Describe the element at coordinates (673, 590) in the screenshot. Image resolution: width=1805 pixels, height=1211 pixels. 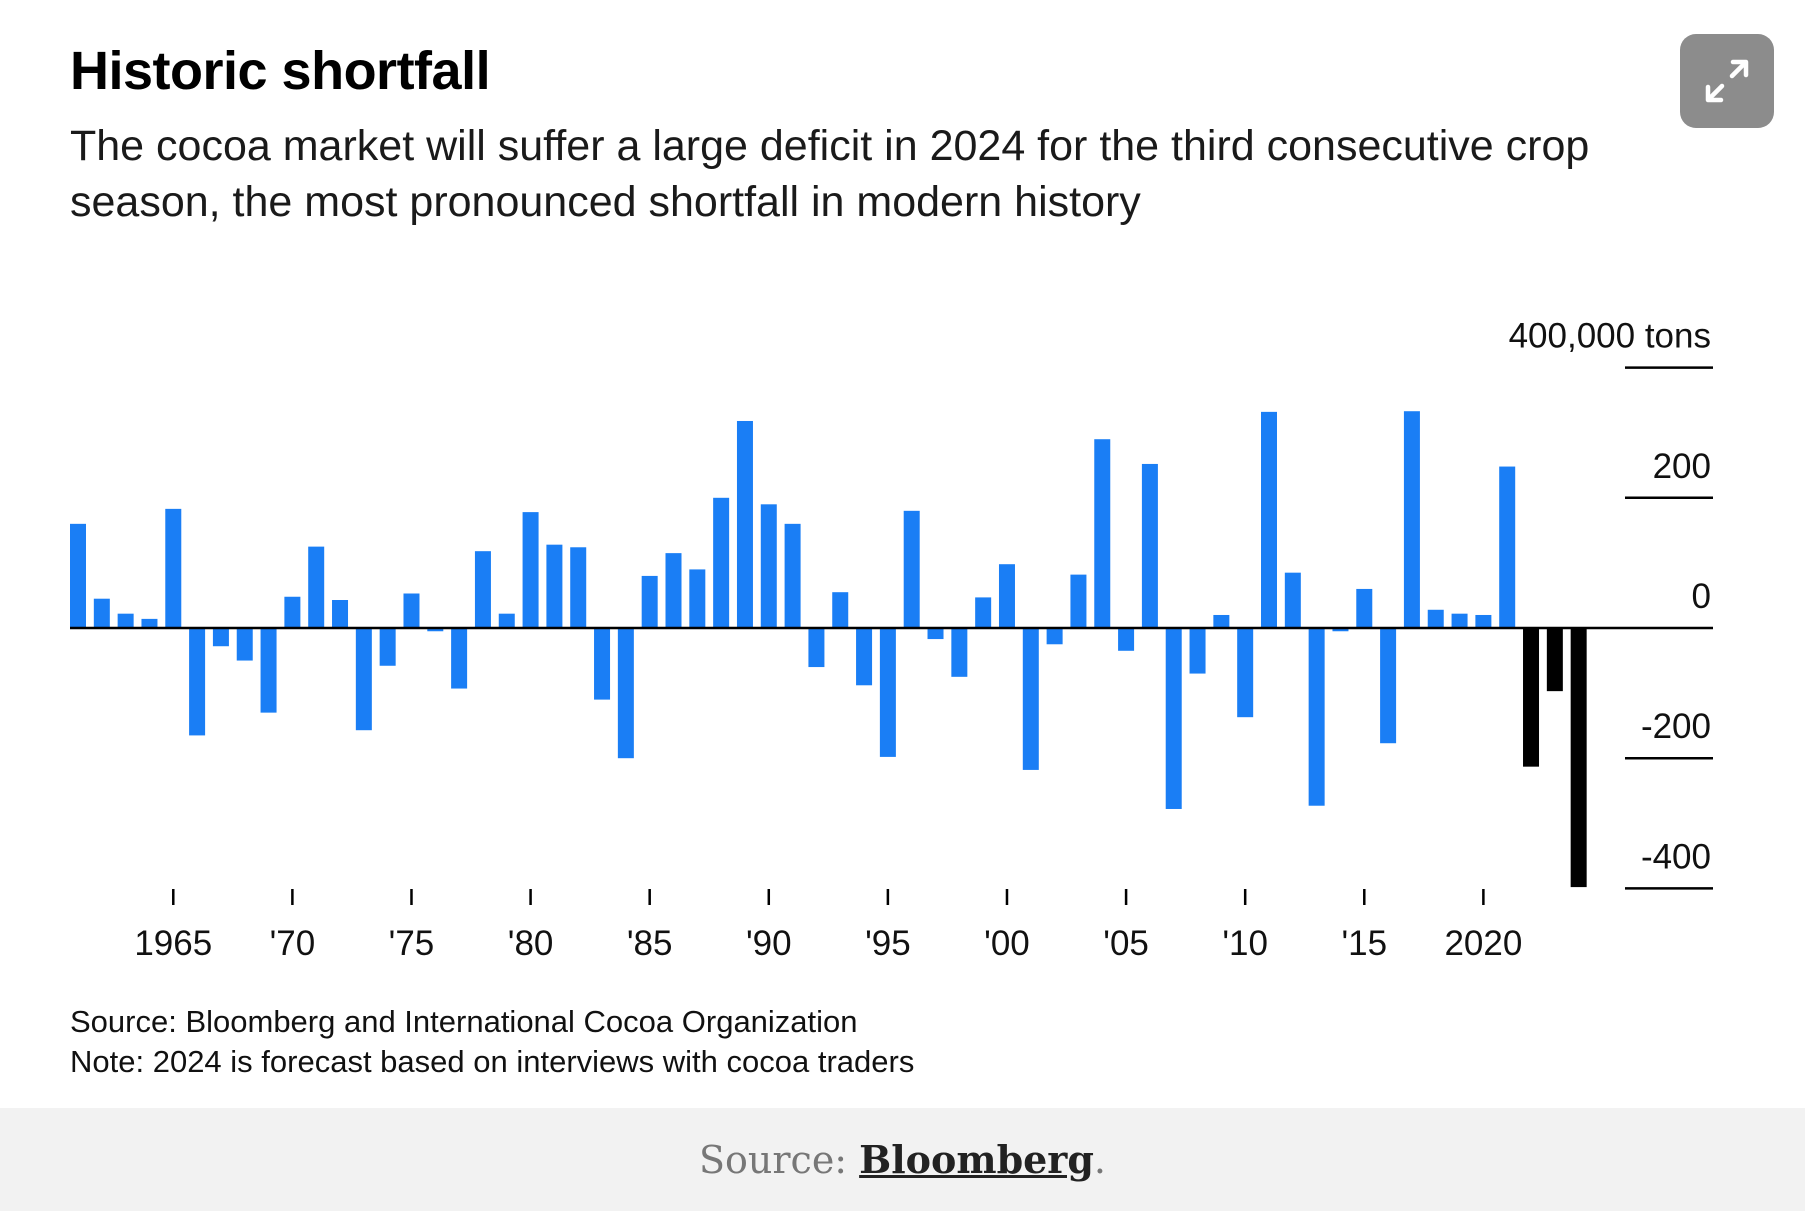
I see `bar-1986` at that location.